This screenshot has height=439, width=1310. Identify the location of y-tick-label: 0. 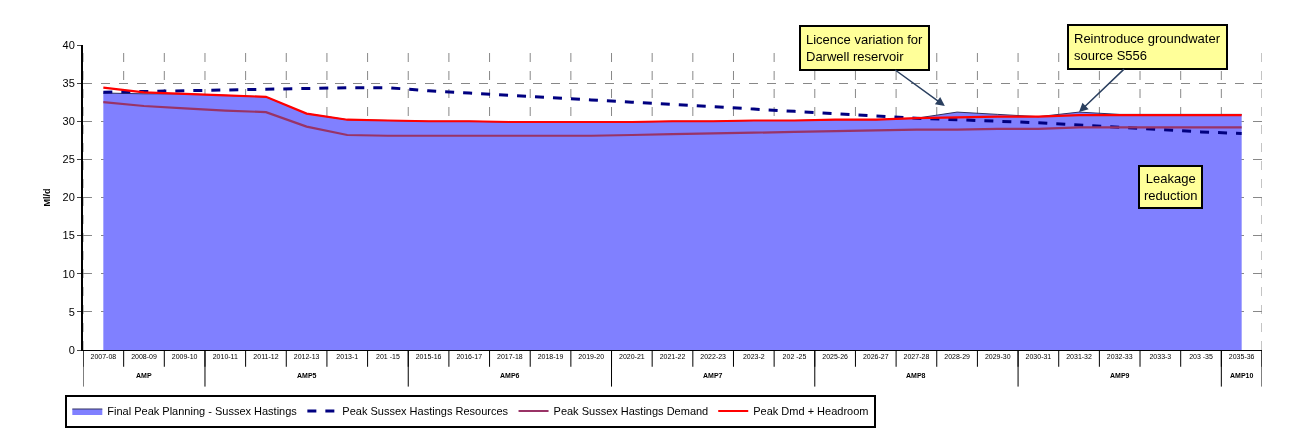
(71, 349).